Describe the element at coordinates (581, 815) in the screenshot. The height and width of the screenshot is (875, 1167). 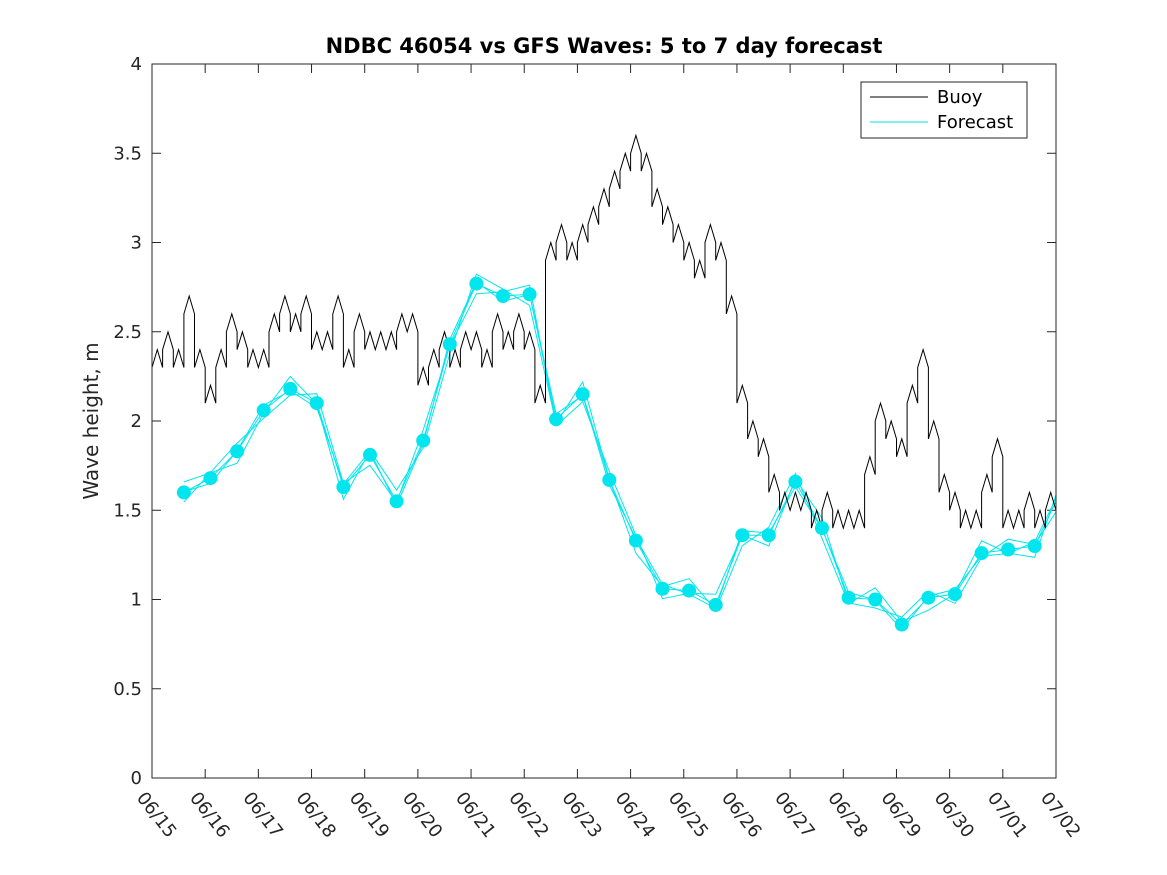
I see `x-tick-label: 06/23` at that location.